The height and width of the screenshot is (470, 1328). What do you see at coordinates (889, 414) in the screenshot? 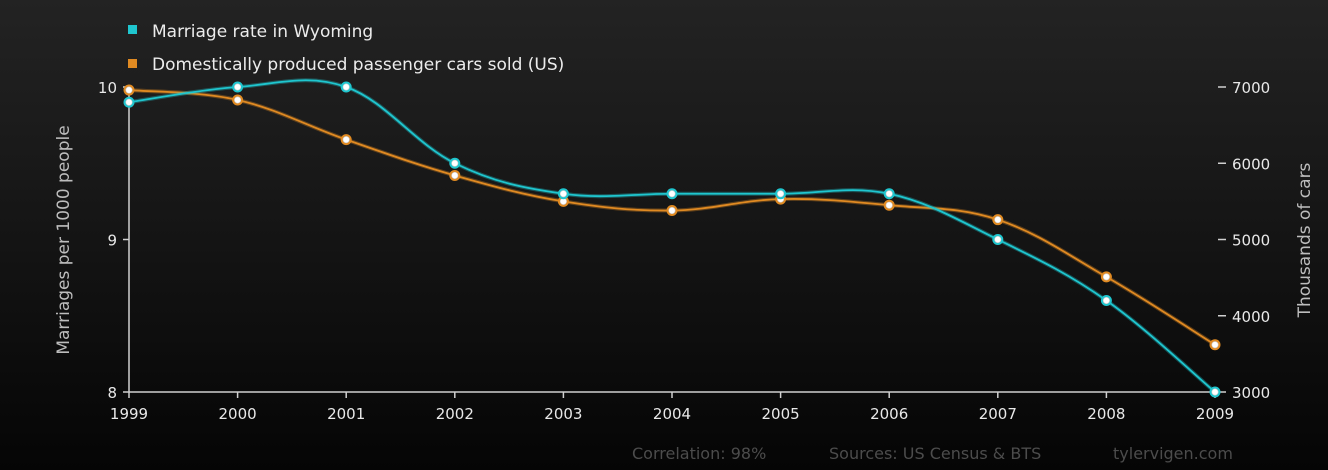
I see `x-tick-label: 2006` at bounding box center [889, 414].